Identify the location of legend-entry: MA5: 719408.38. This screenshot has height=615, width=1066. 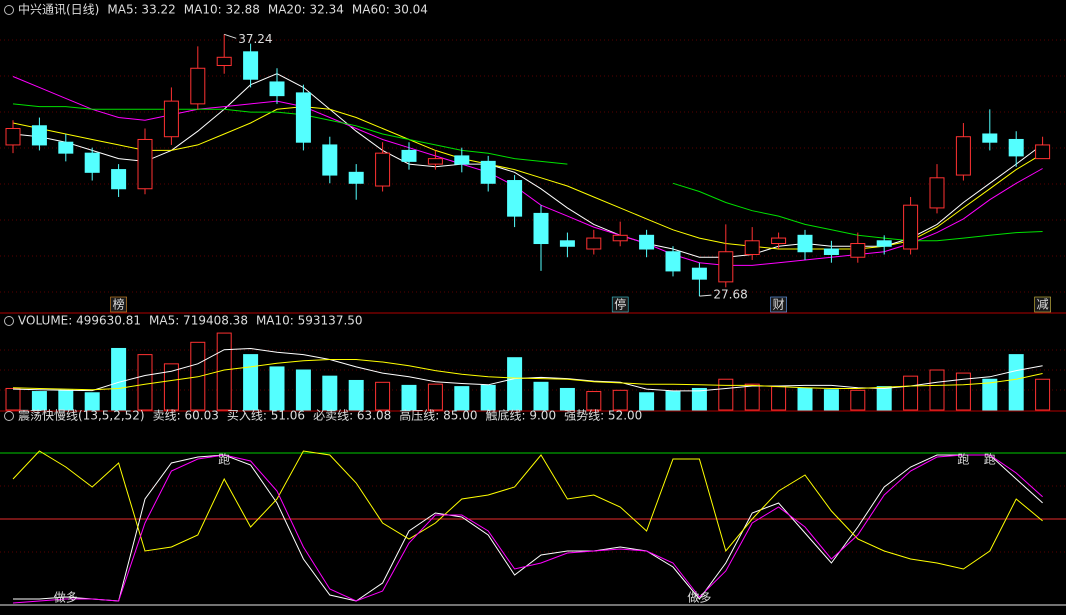
(198, 321).